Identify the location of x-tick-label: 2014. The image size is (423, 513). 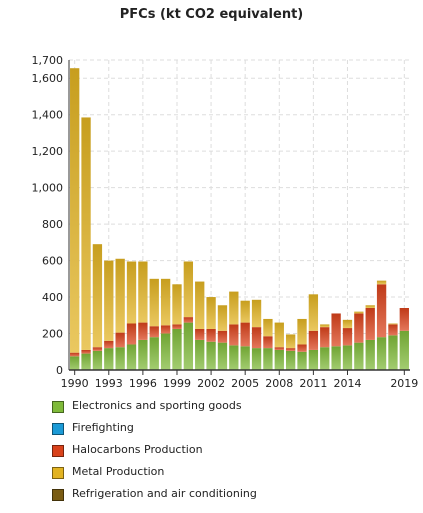
(347, 383).